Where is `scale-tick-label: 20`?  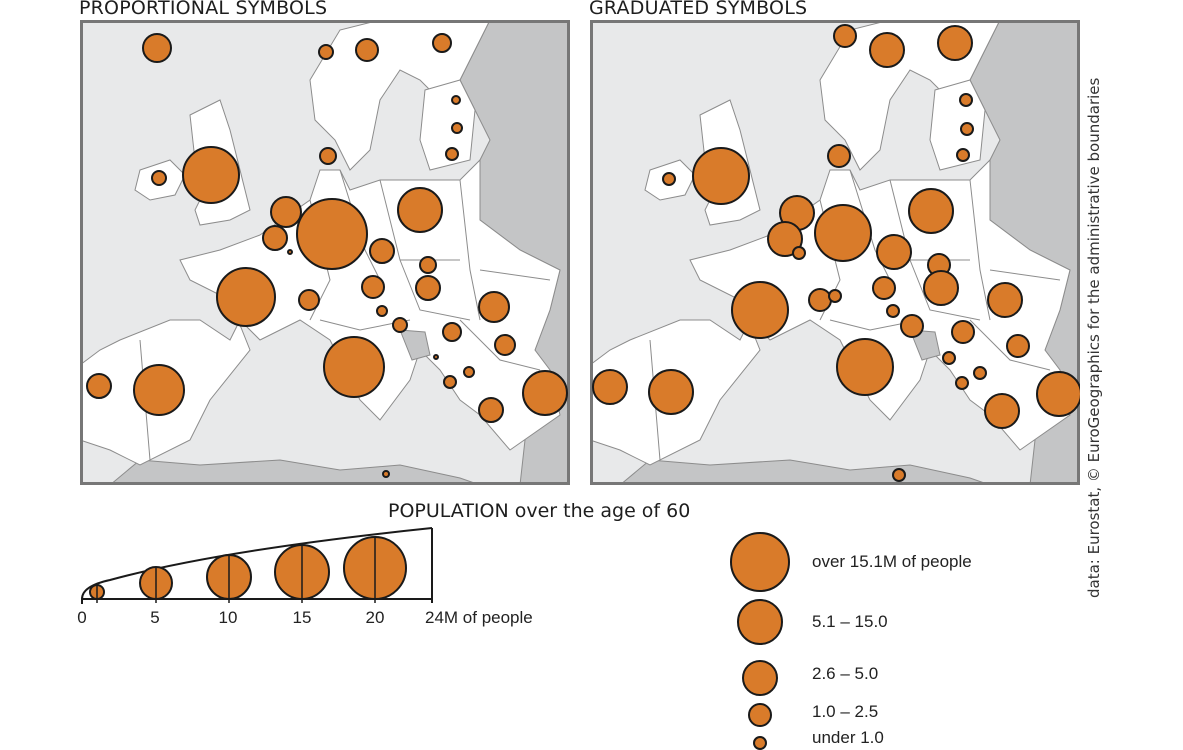
scale-tick-label: 20 is located at coordinates (375, 617).